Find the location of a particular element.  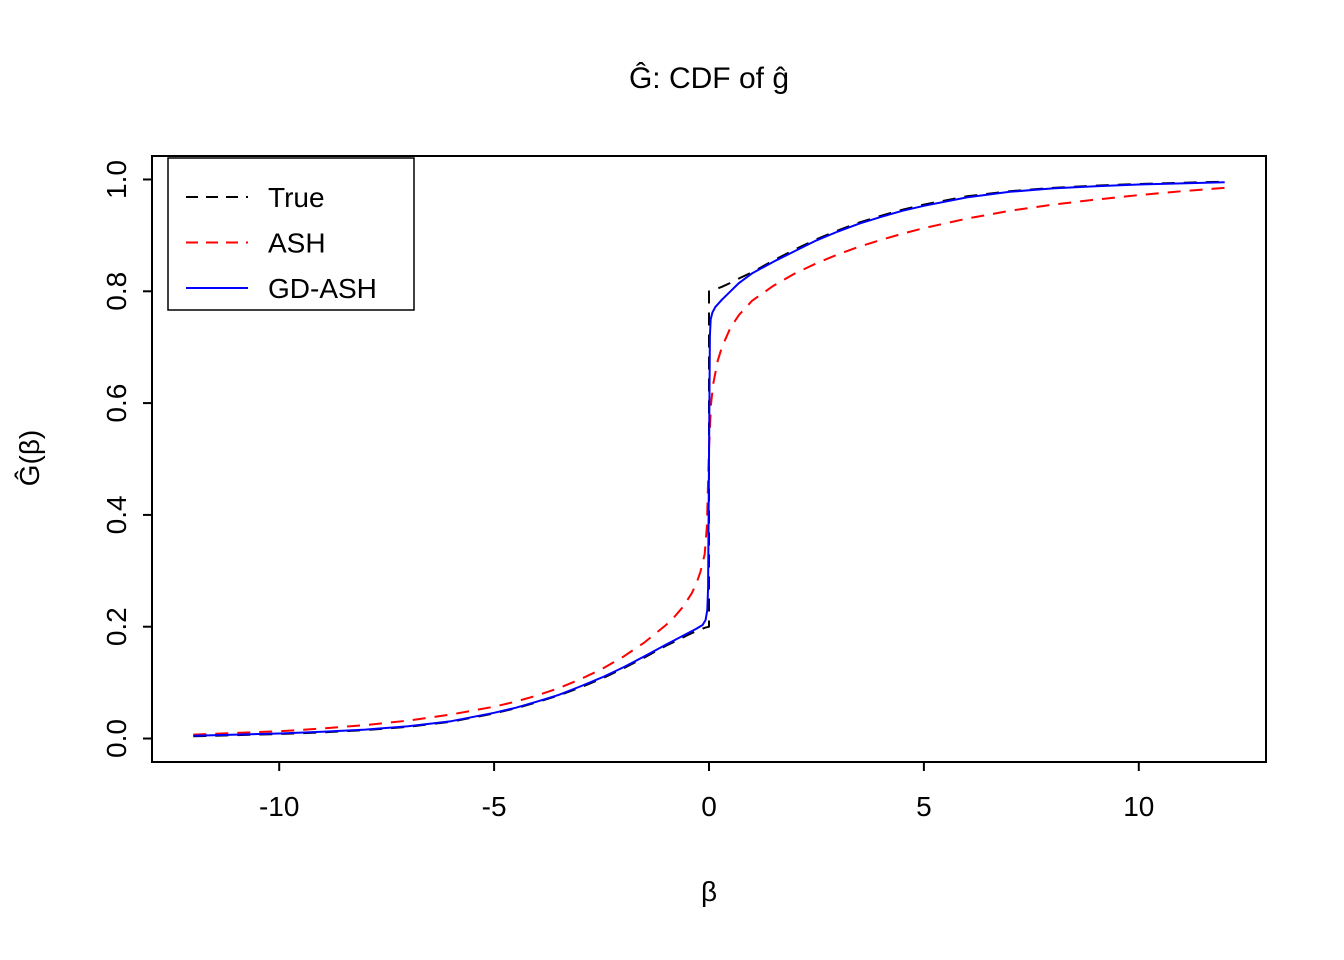

x-tick-label: 10 is located at coordinates (1138, 806).